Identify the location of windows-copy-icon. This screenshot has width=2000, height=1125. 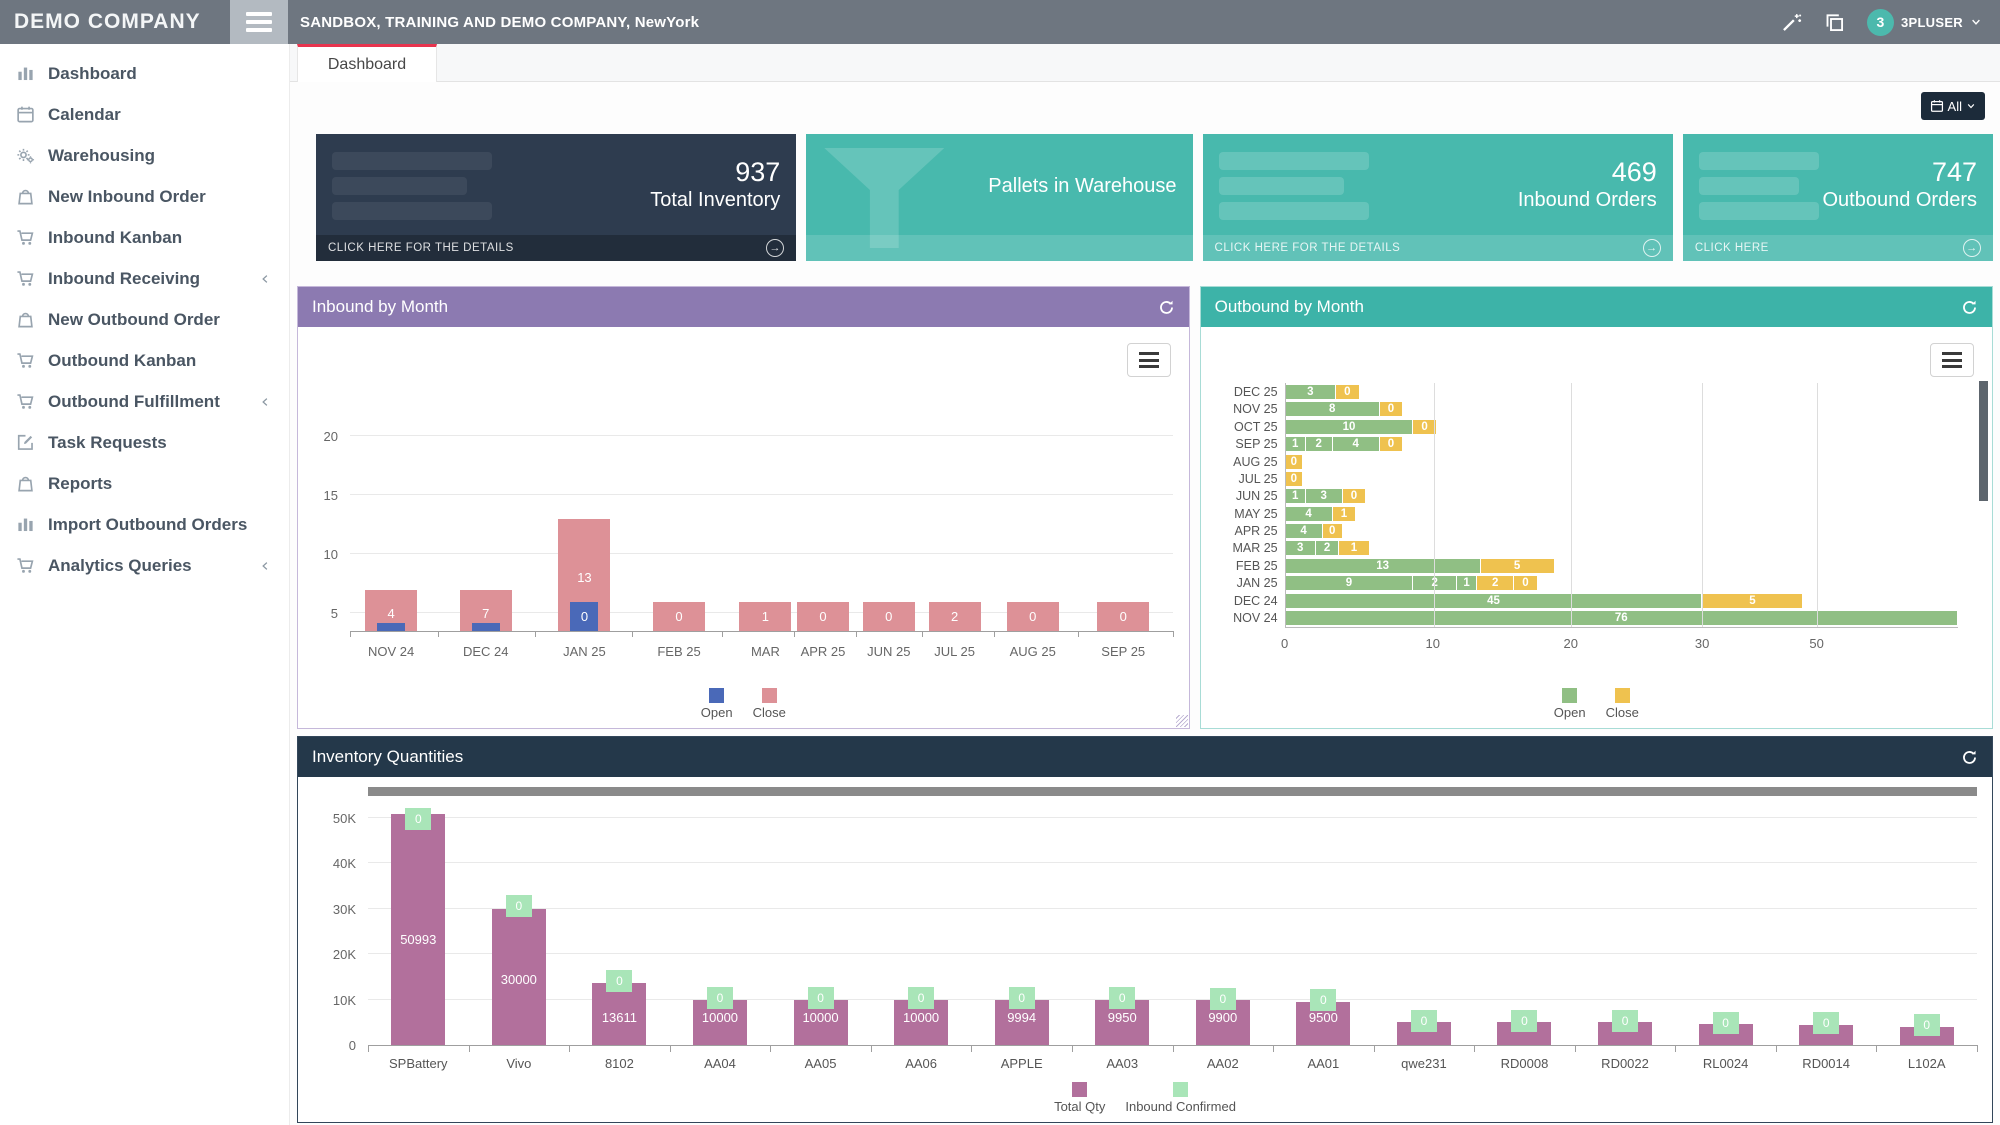
(1834, 22).